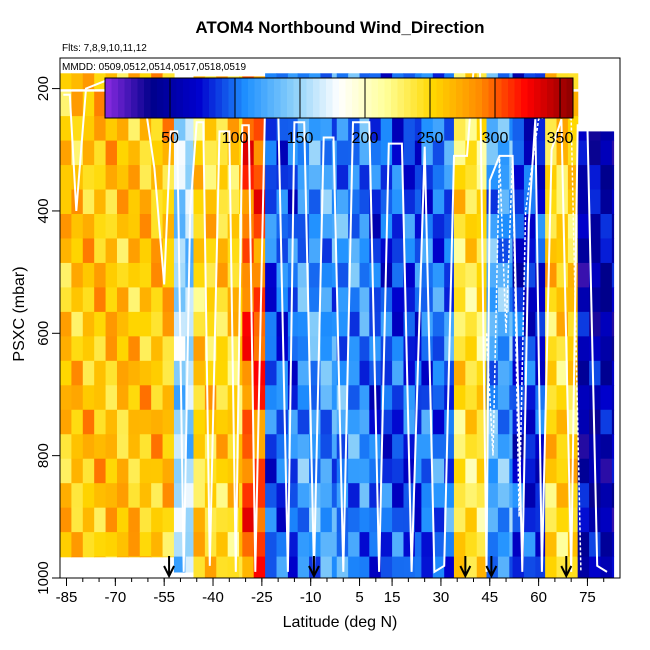 The height and width of the screenshot is (650, 650). I want to click on chart-title: ATOM4 Northbound Wind_Direction, so click(340, 27).